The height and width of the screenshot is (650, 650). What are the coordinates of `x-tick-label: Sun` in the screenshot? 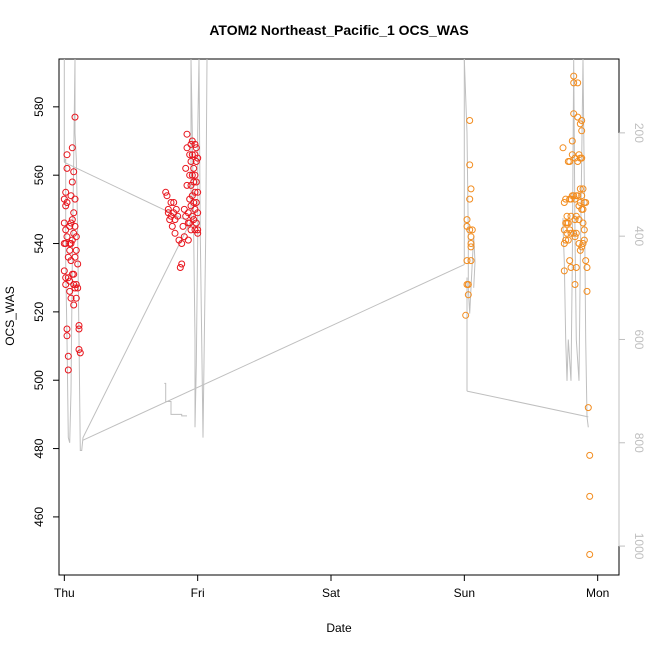 It's located at (464, 593).